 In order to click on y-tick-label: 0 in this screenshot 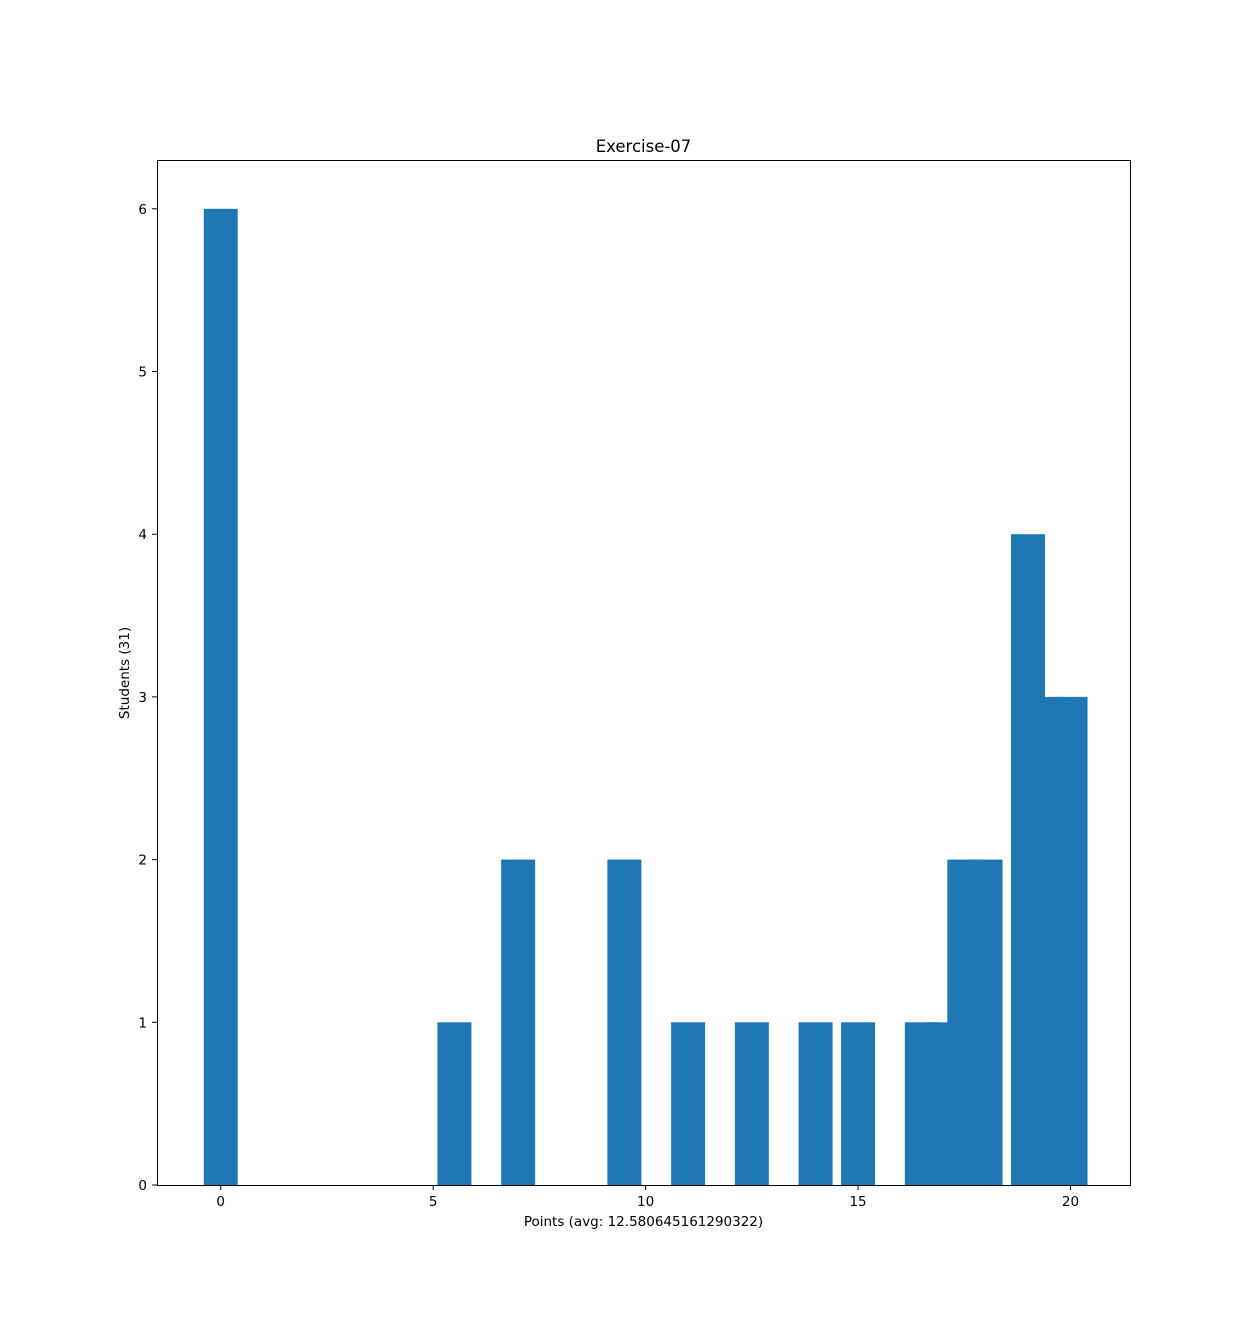, I will do `click(142, 1186)`.